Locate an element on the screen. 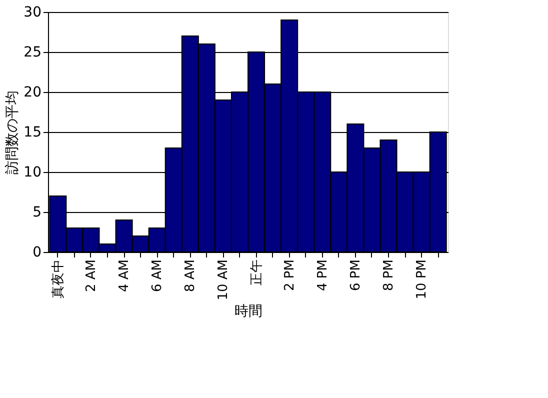  x-axis-title: 時間 is located at coordinates (248, 311).